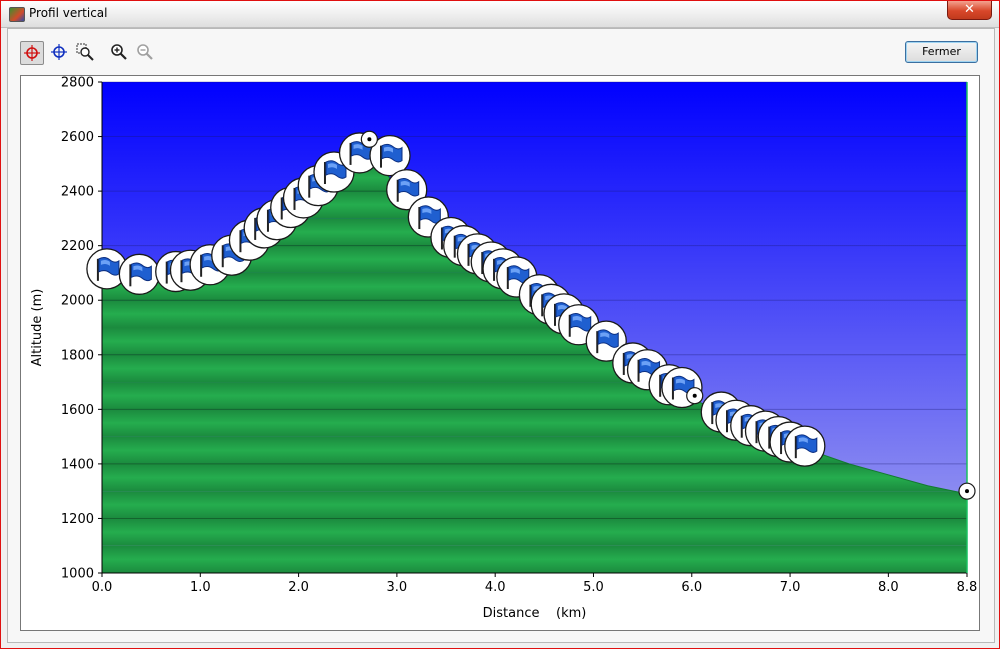  Describe the element at coordinates (77, 301) in the screenshot. I see `y-tick-label: 2000` at that location.